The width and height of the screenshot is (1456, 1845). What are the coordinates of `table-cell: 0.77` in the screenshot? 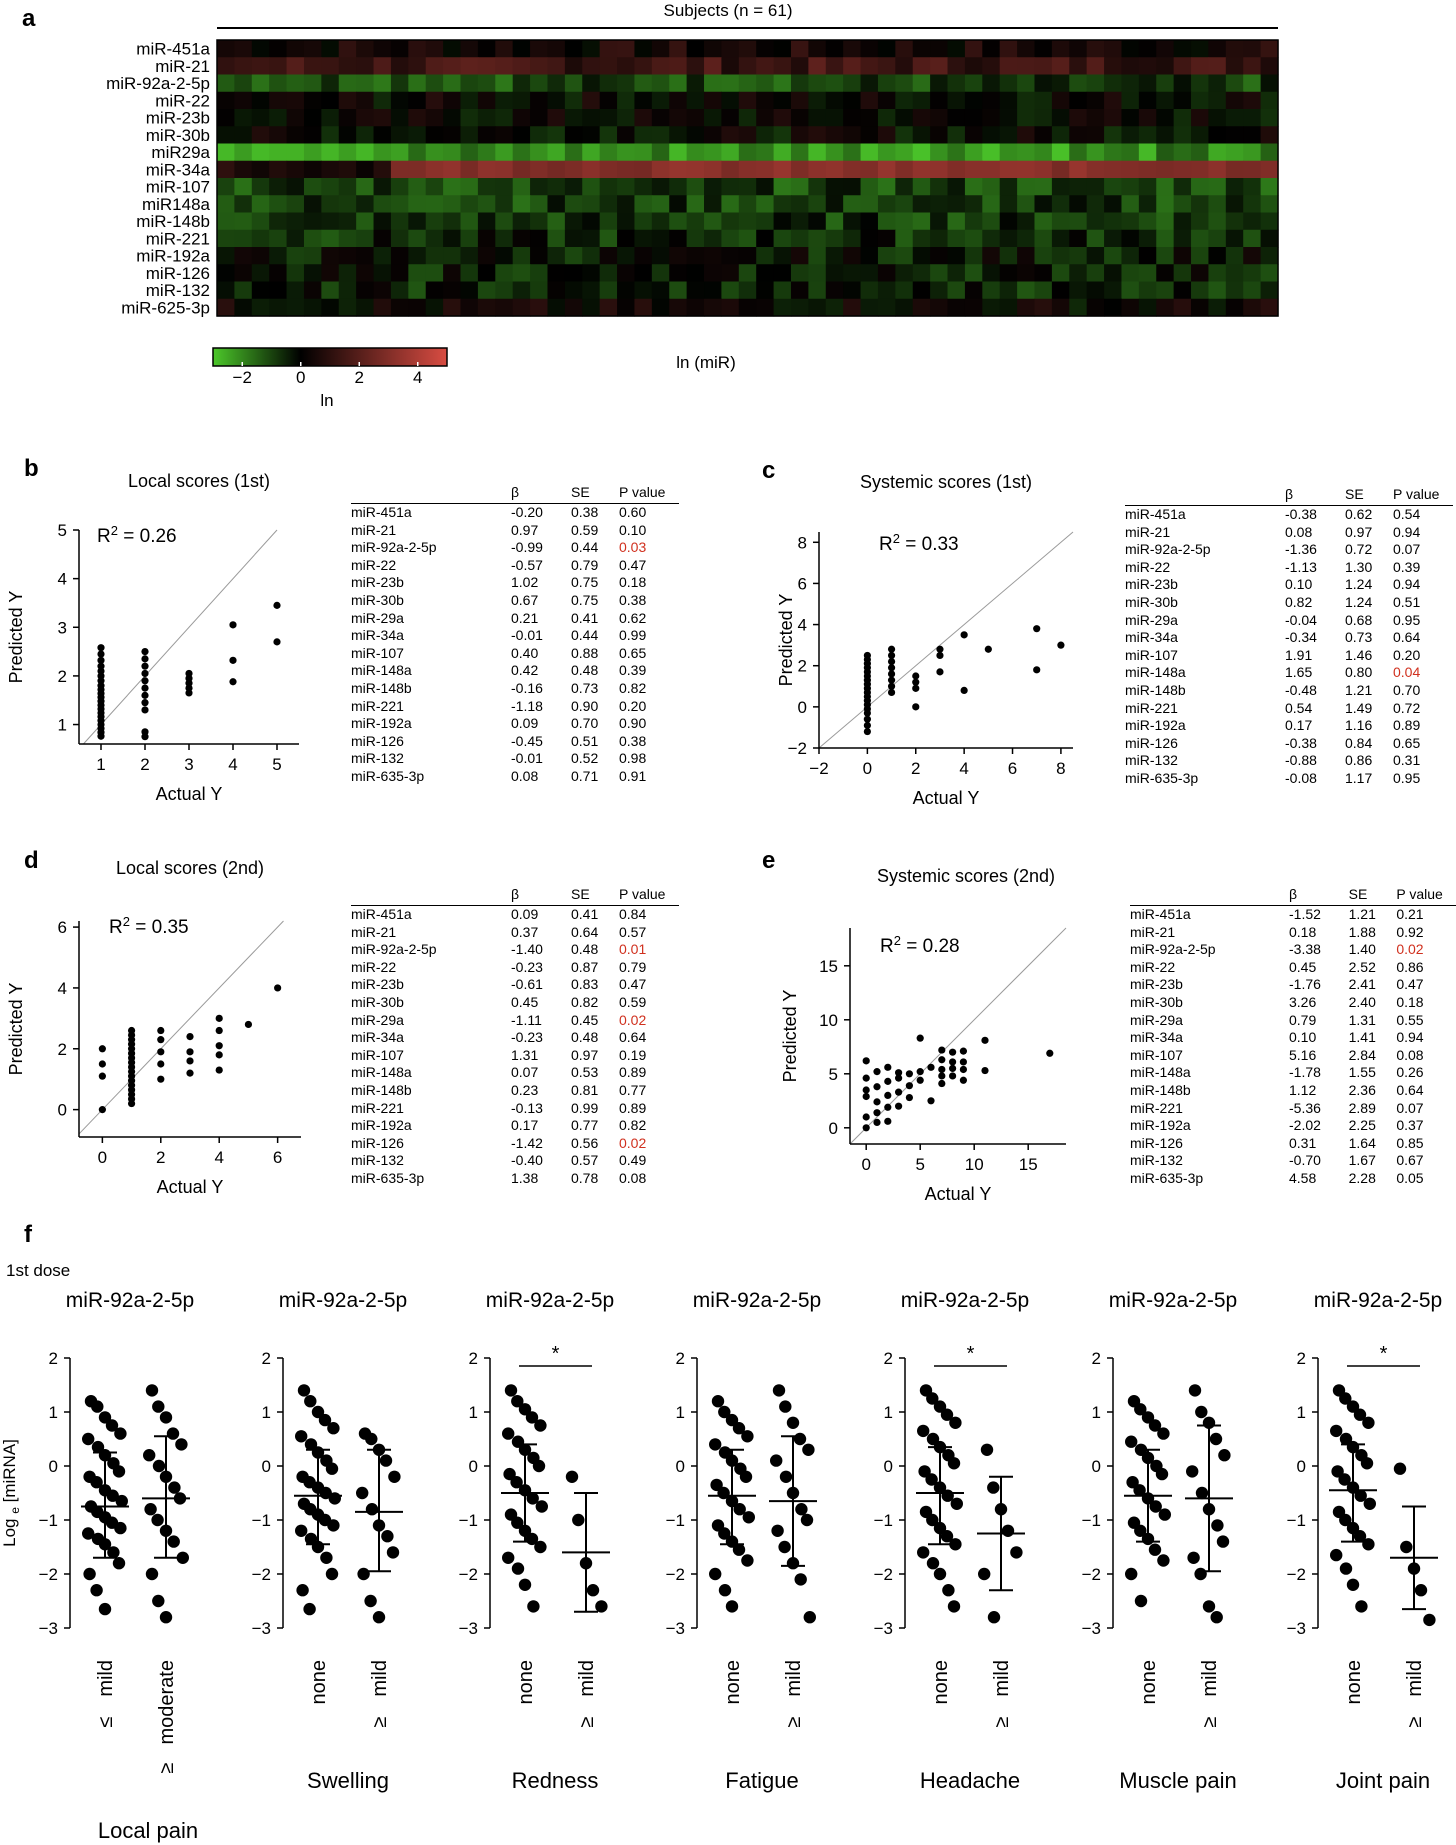 It's located at (633, 1089).